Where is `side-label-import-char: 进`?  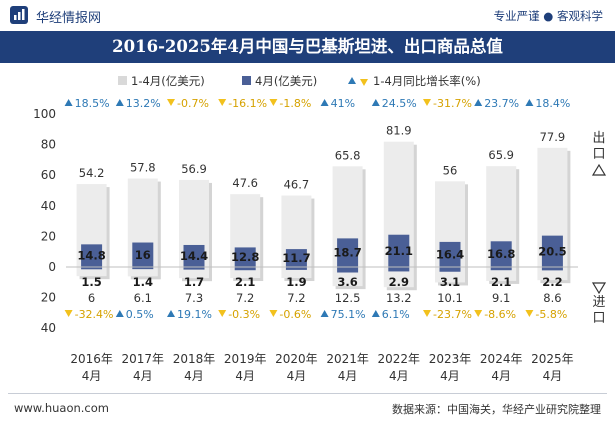
side-label-import-char: 进 is located at coordinates (598, 302).